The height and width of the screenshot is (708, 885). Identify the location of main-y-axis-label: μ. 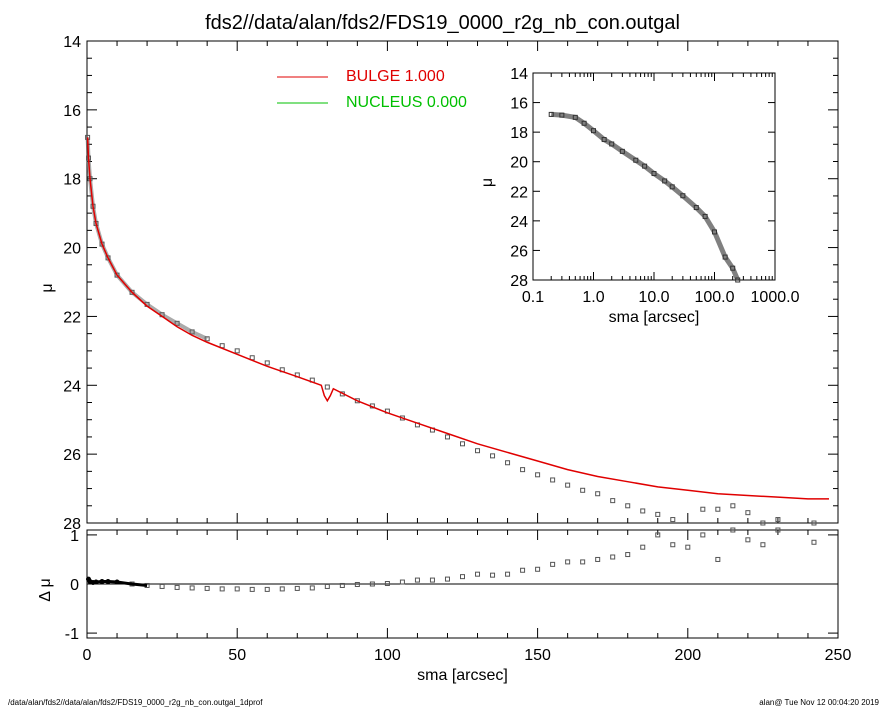
(47, 287).